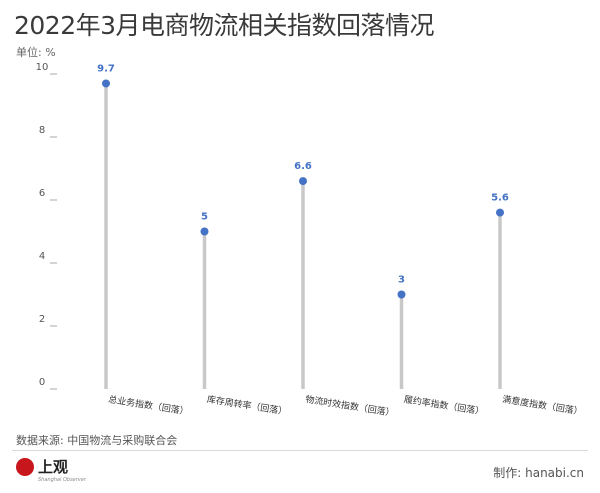 The width and height of the screenshot is (600, 493). What do you see at coordinates (42, 130) in the screenshot?
I see `y-tick-label: 8` at bounding box center [42, 130].